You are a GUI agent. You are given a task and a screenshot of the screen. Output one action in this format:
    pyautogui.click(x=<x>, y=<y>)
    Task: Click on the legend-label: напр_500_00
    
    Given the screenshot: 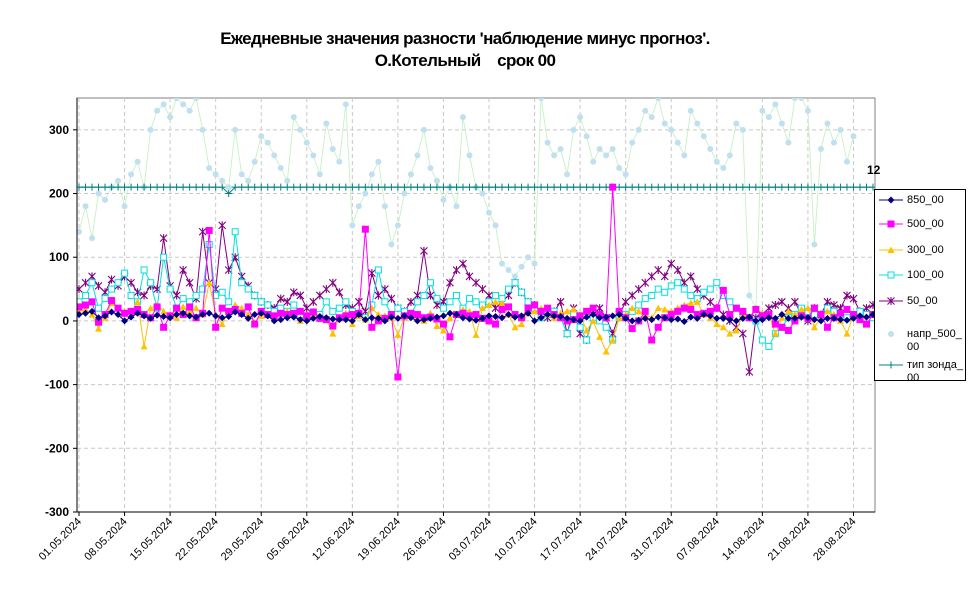 What is the action you would take?
    pyautogui.click(x=934, y=340)
    